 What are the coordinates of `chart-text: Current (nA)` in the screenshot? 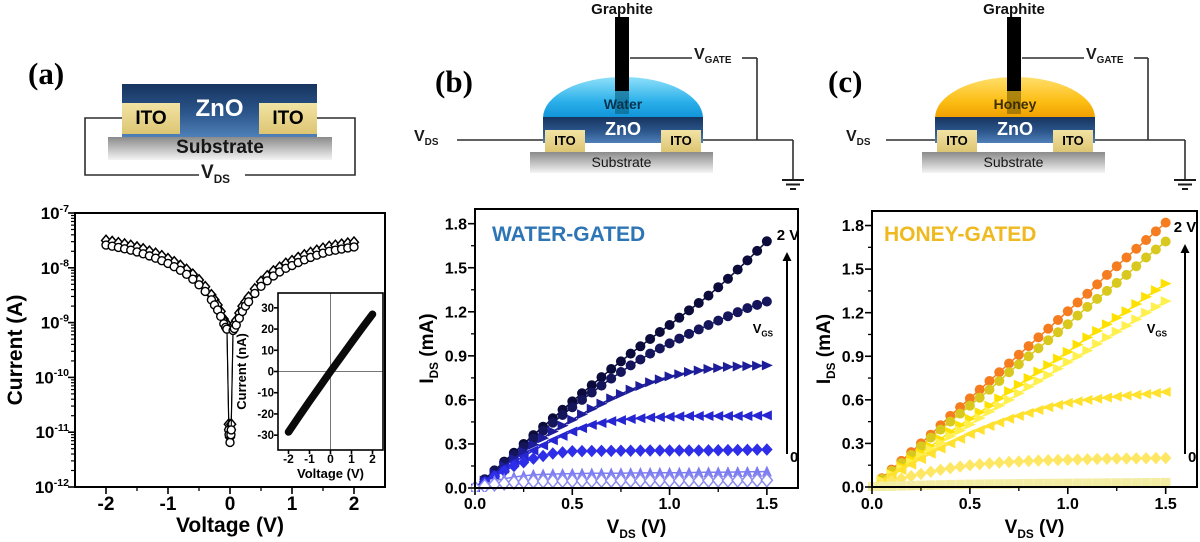 It's located at (241, 371).